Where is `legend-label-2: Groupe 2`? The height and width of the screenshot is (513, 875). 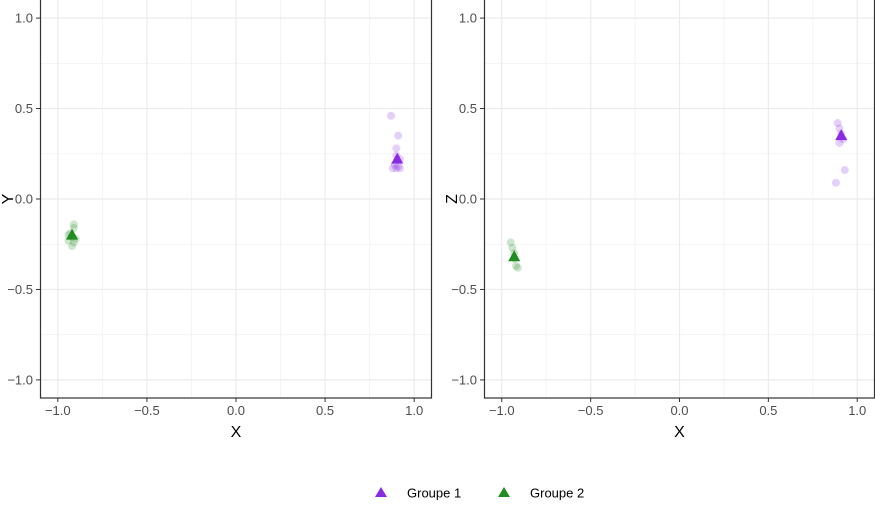 legend-label-2: Groupe 2 is located at coordinates (557, 493).